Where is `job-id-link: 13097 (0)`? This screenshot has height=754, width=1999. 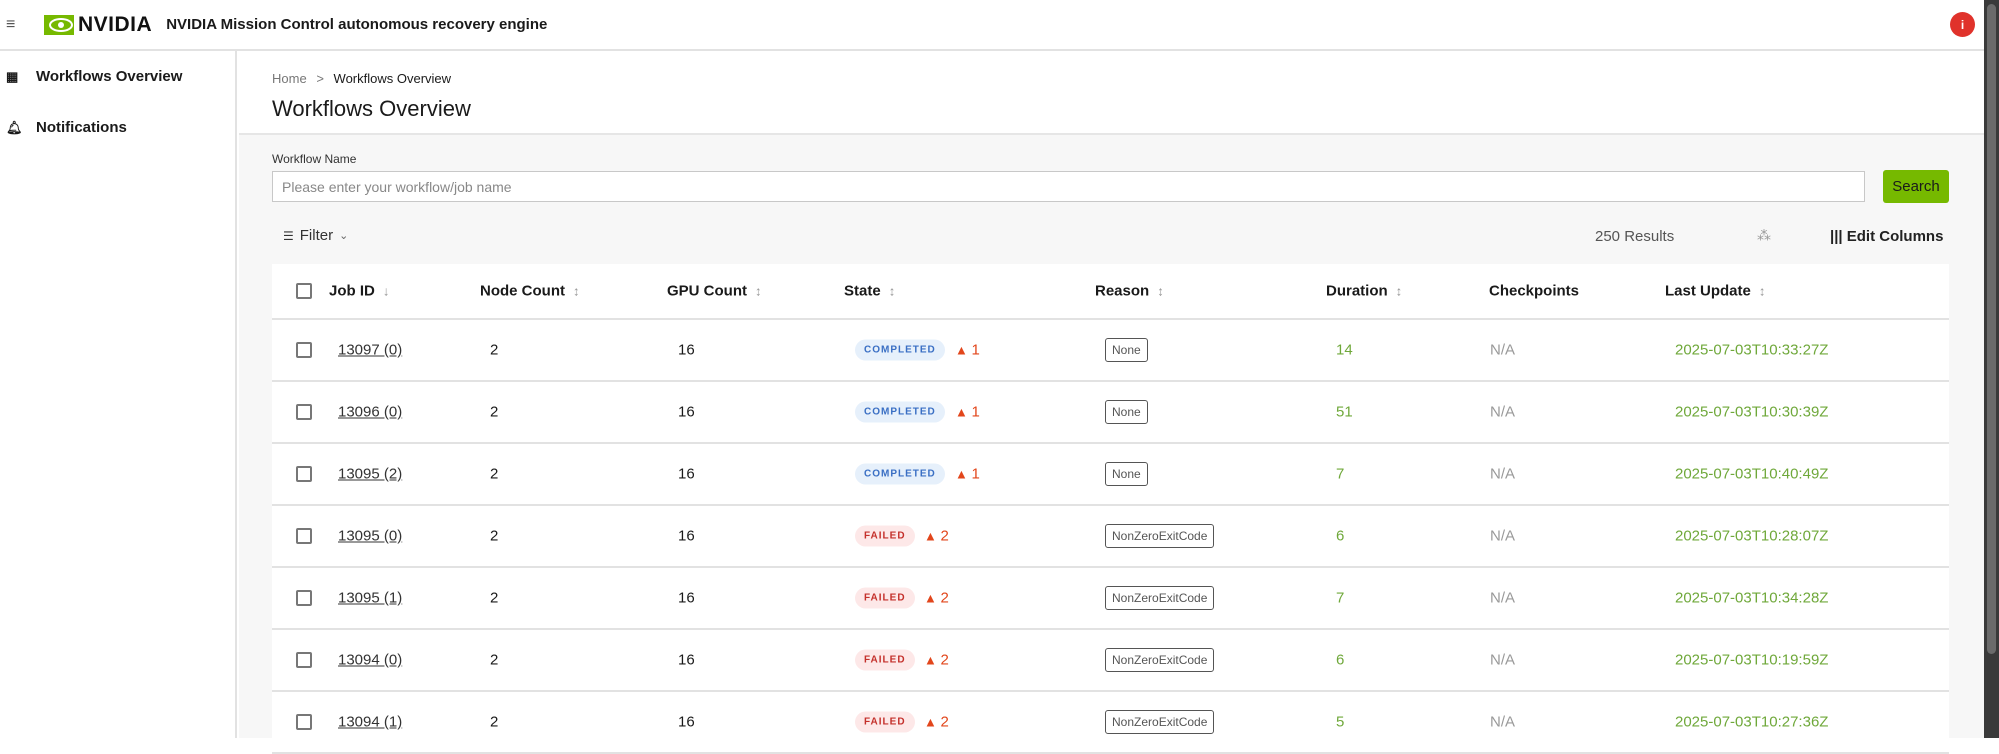 job-id-link: 13097 (0) is located at coordinates (370, 350).